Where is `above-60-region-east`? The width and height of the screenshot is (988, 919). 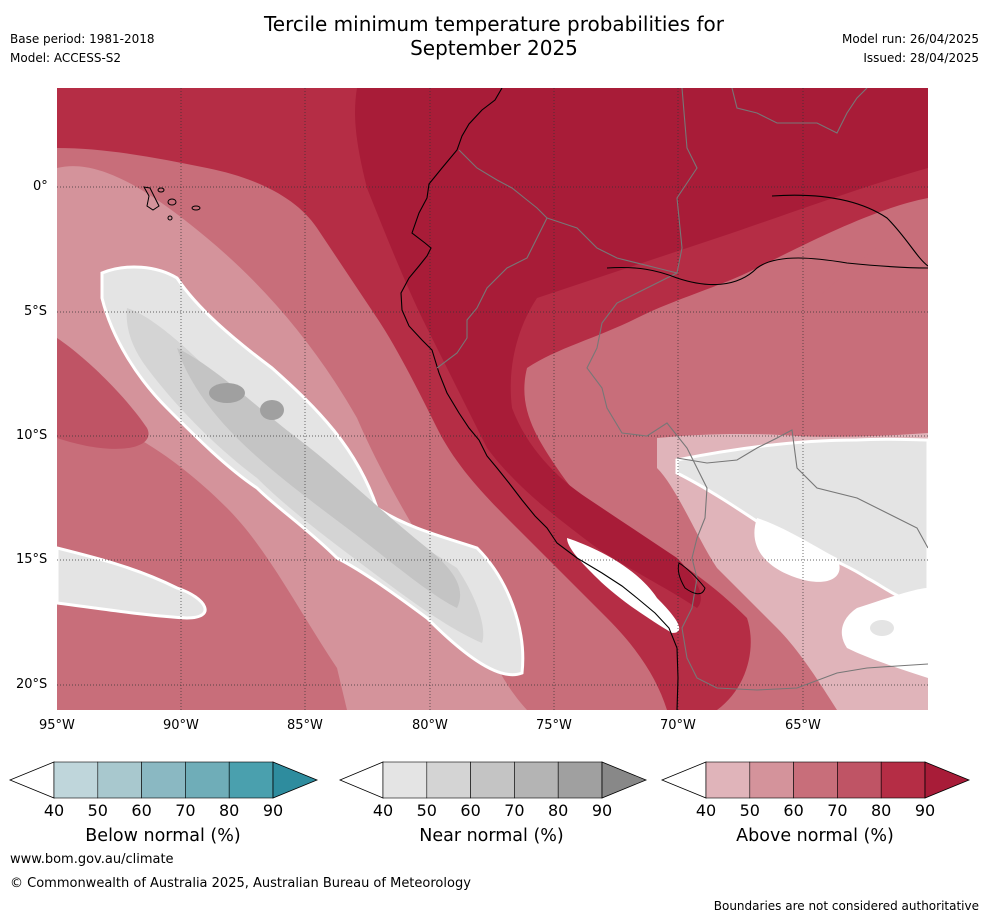
above-60-region-east is located at coordinates (857, 296).